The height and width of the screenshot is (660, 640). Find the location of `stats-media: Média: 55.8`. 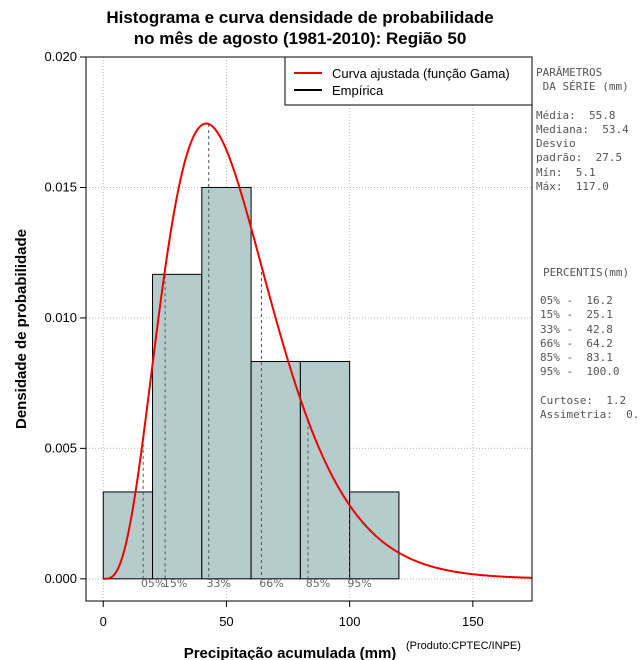

stats-media: Média: 55.8 is located at coordinates (576, 115).